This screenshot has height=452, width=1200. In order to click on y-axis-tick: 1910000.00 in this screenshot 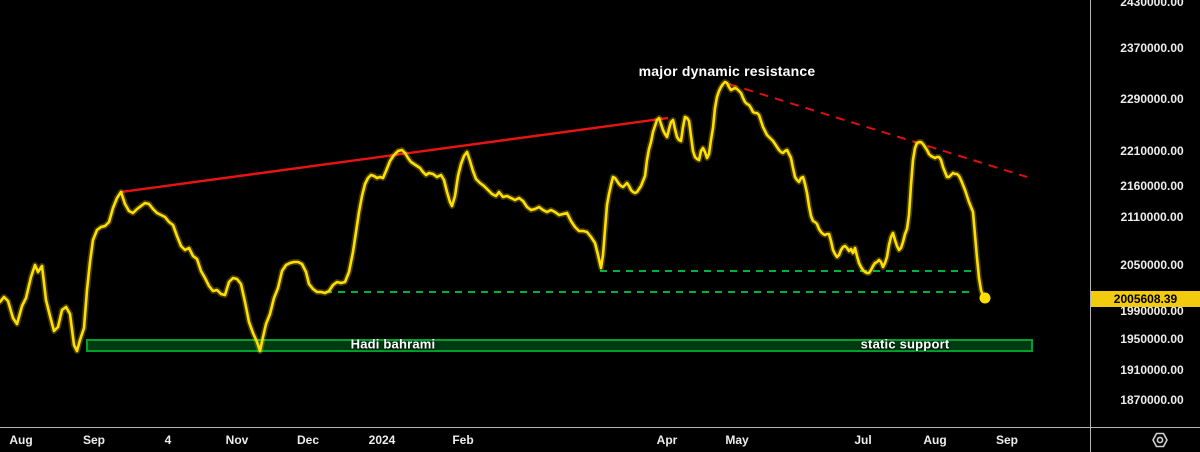, I will do `click(1152, 370)`.